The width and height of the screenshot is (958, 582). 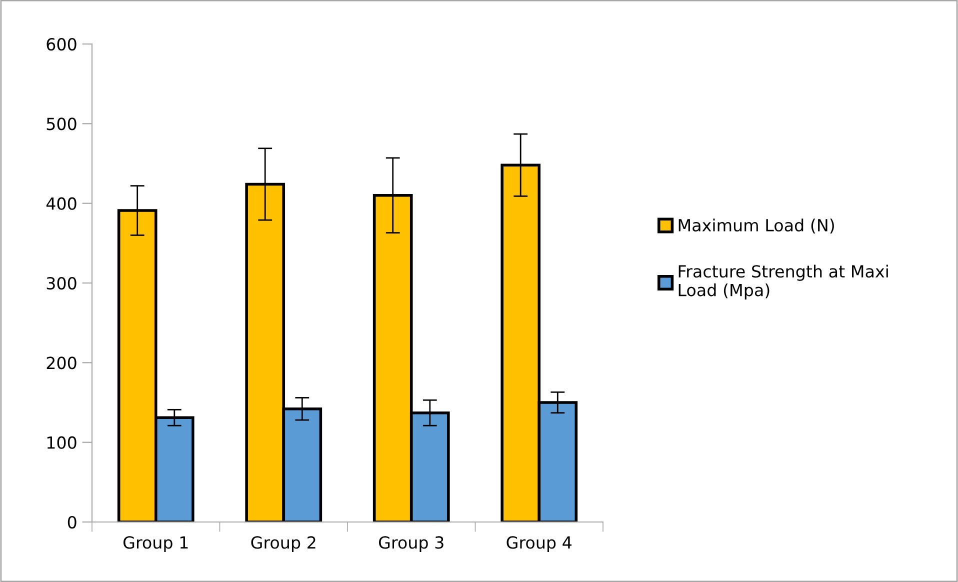 What do you see at coordinates (155, 544) in the screenshot?
I see `x-tick-label: Group 1` at bounding box center [155, 544].